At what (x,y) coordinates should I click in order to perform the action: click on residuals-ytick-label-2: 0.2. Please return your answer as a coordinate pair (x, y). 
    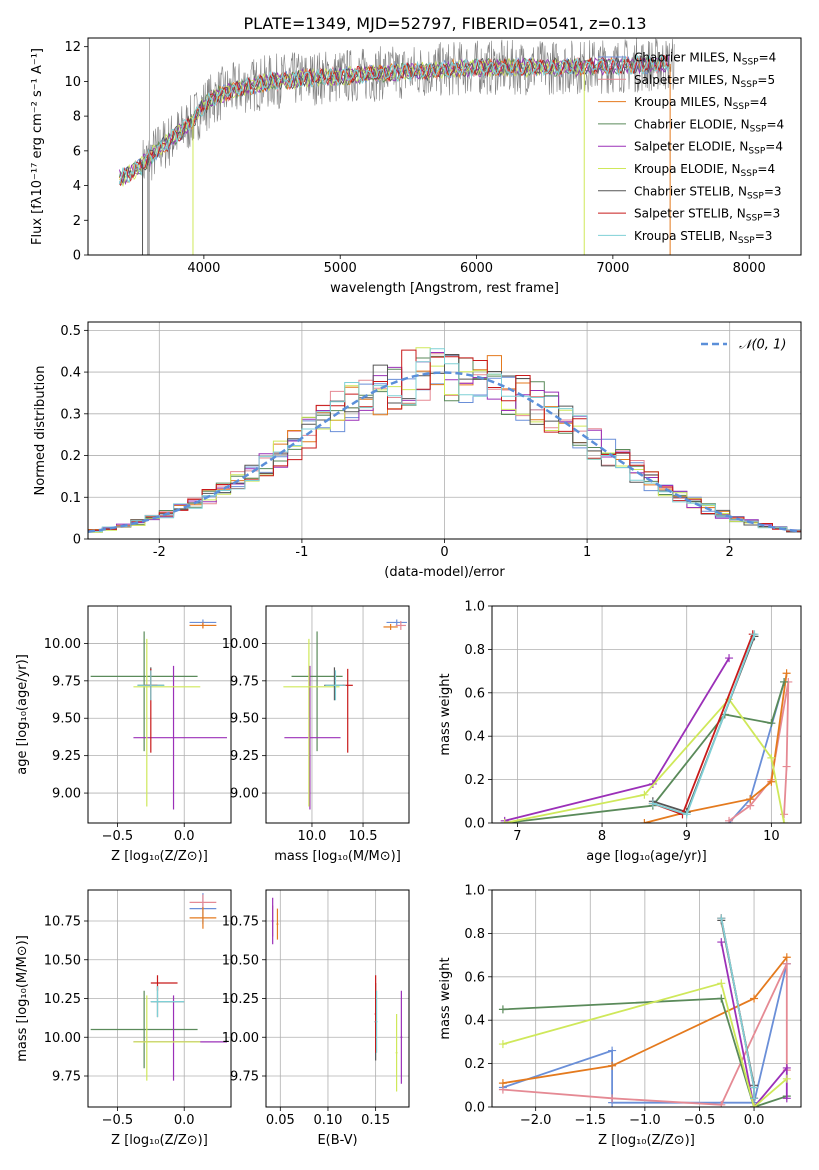
    Looking at the image, I should click on (70, 456).